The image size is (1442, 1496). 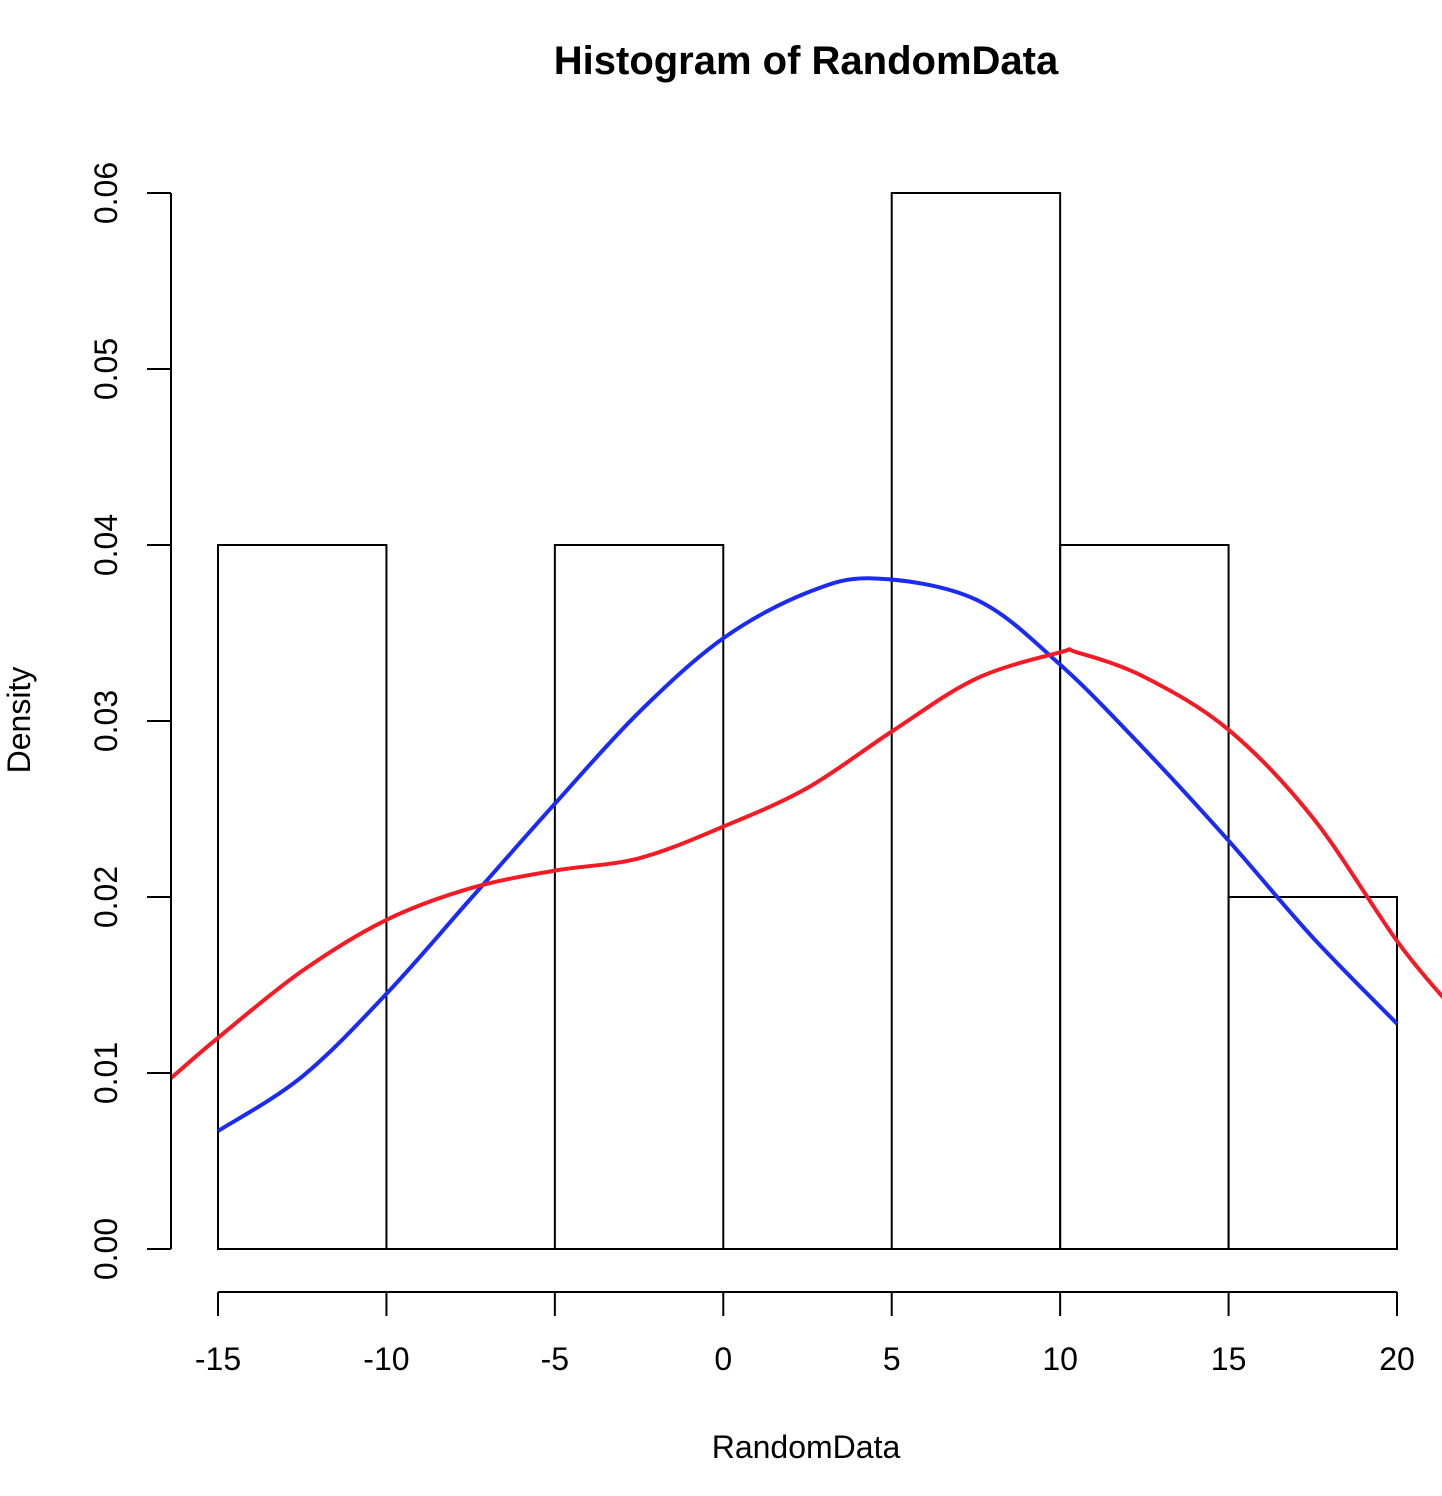 I want to click on y-axis: 0.00 0.01 0.02 0.03 0.04 0.05 0.06, so click(x=130, y=721).